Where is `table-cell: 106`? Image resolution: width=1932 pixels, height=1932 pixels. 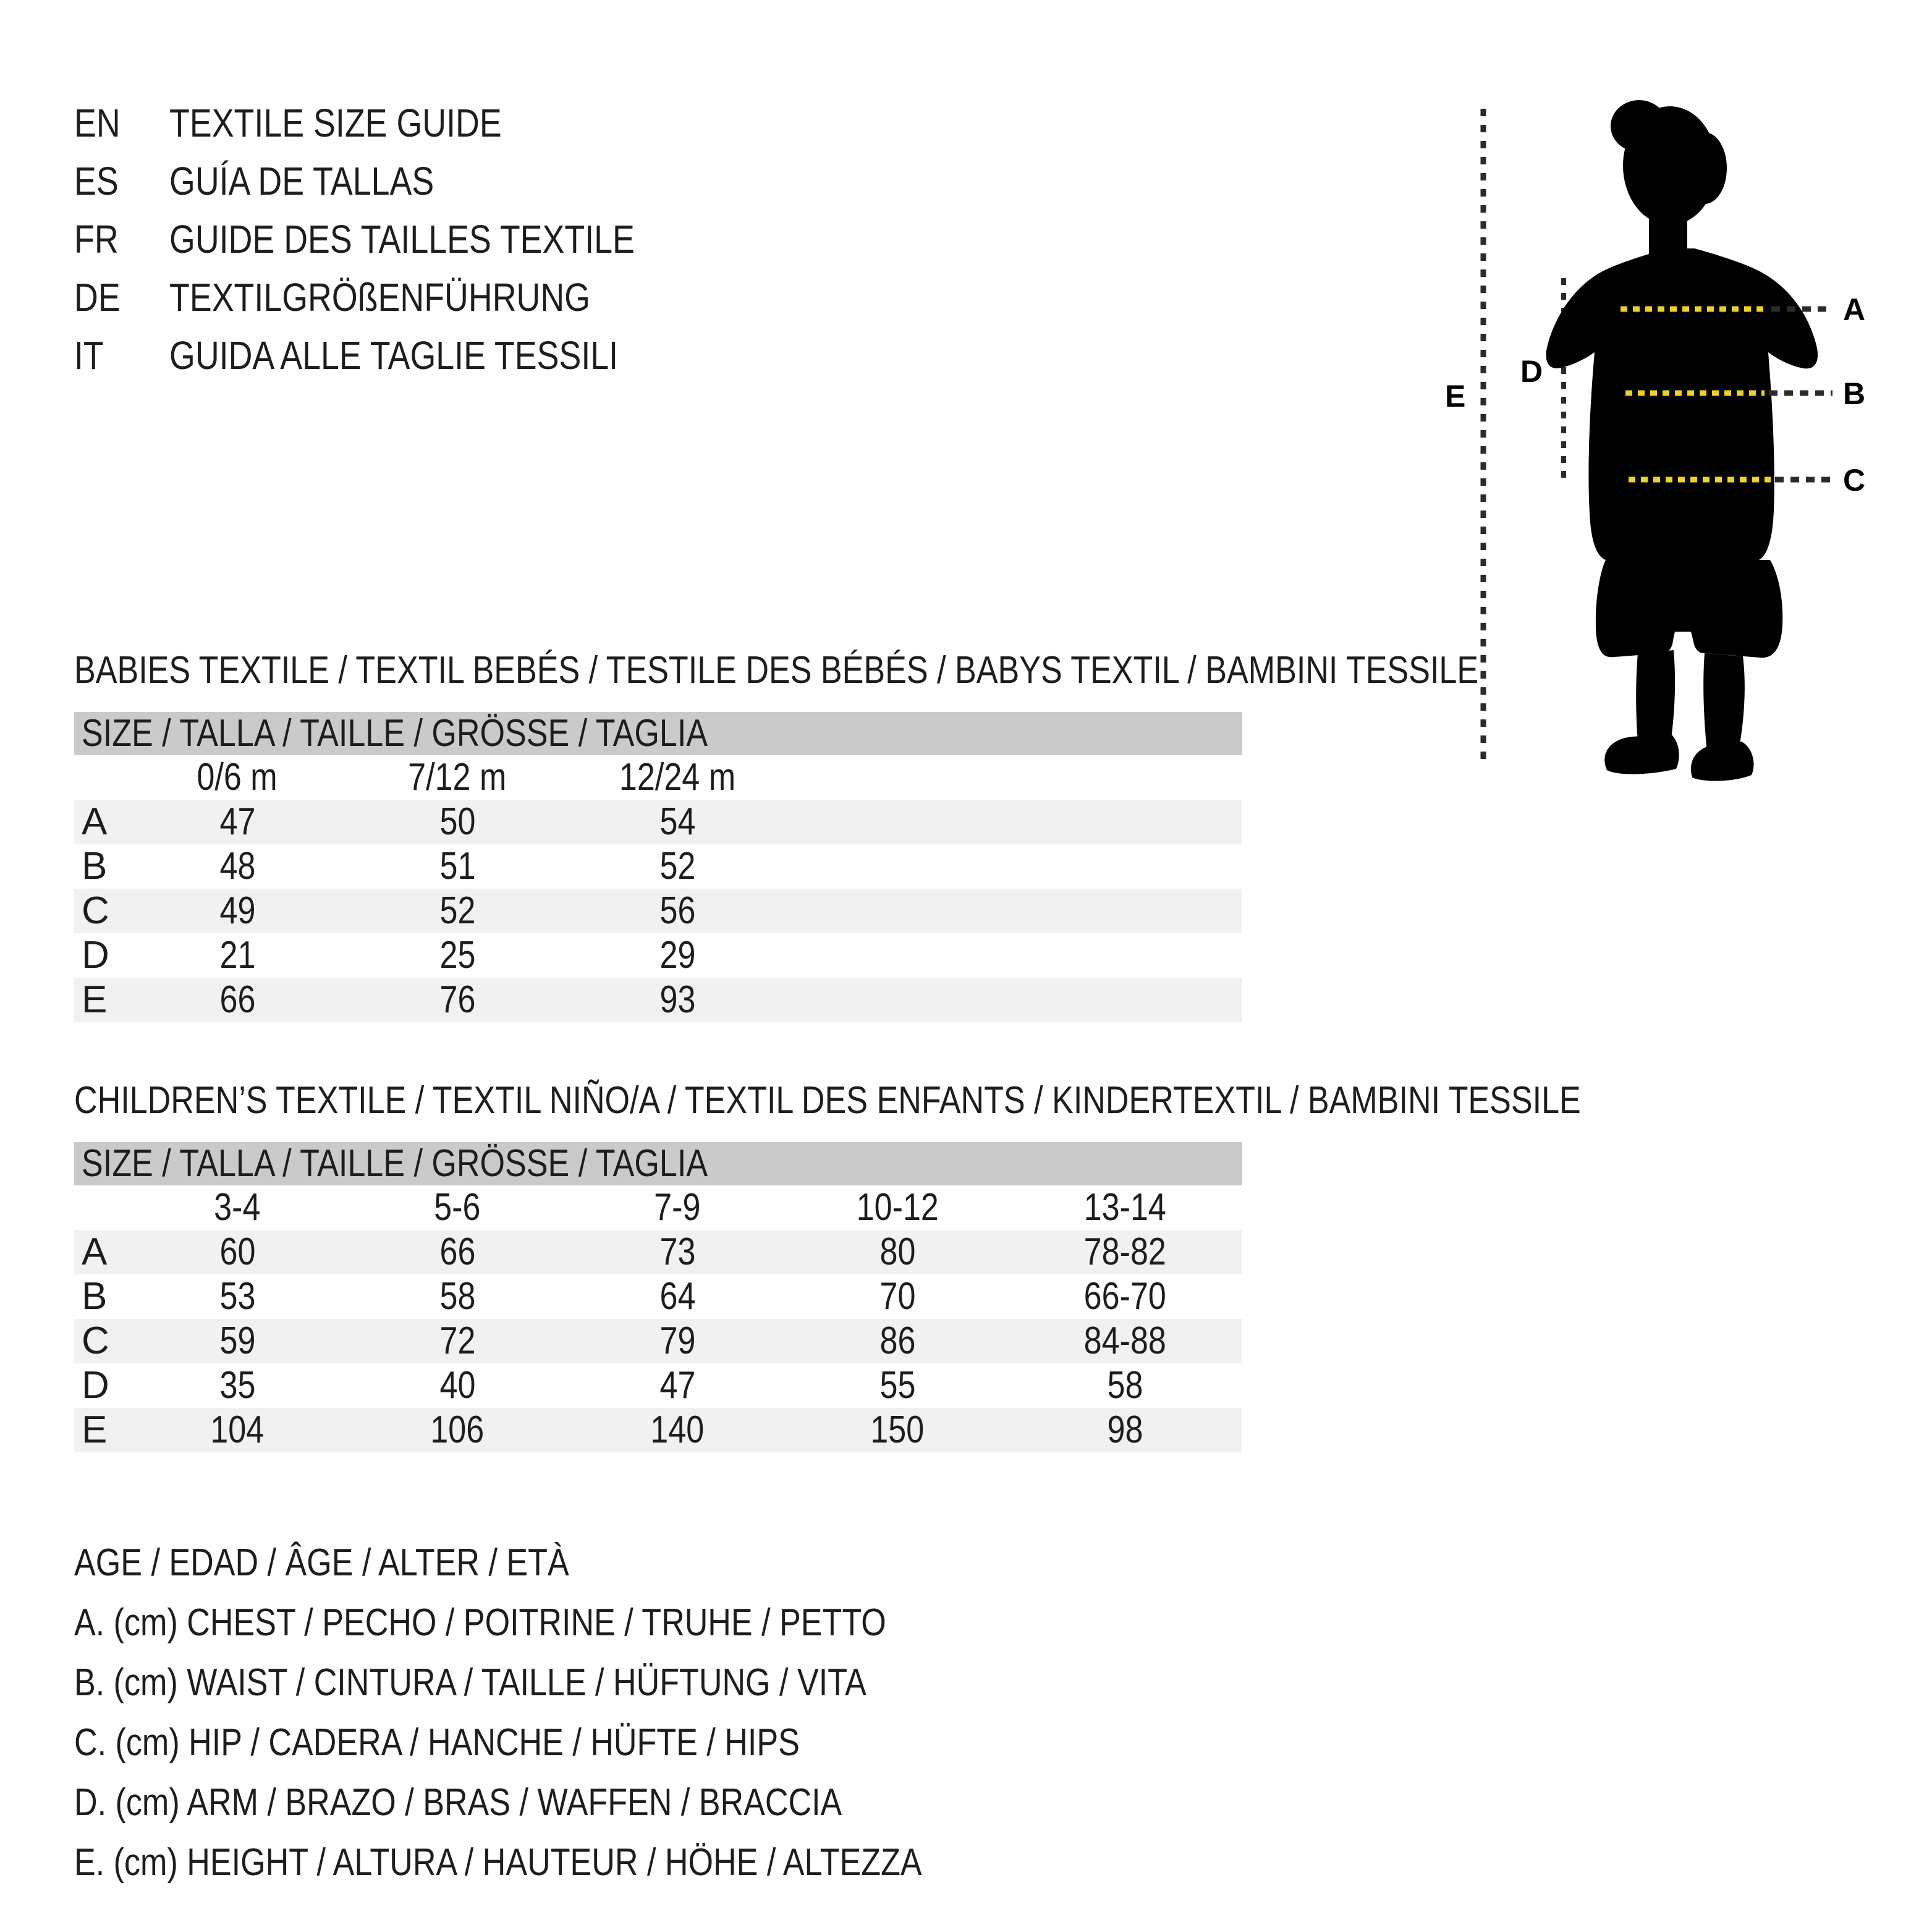
table-cell: 106 is located at coordinates (457, 1430).